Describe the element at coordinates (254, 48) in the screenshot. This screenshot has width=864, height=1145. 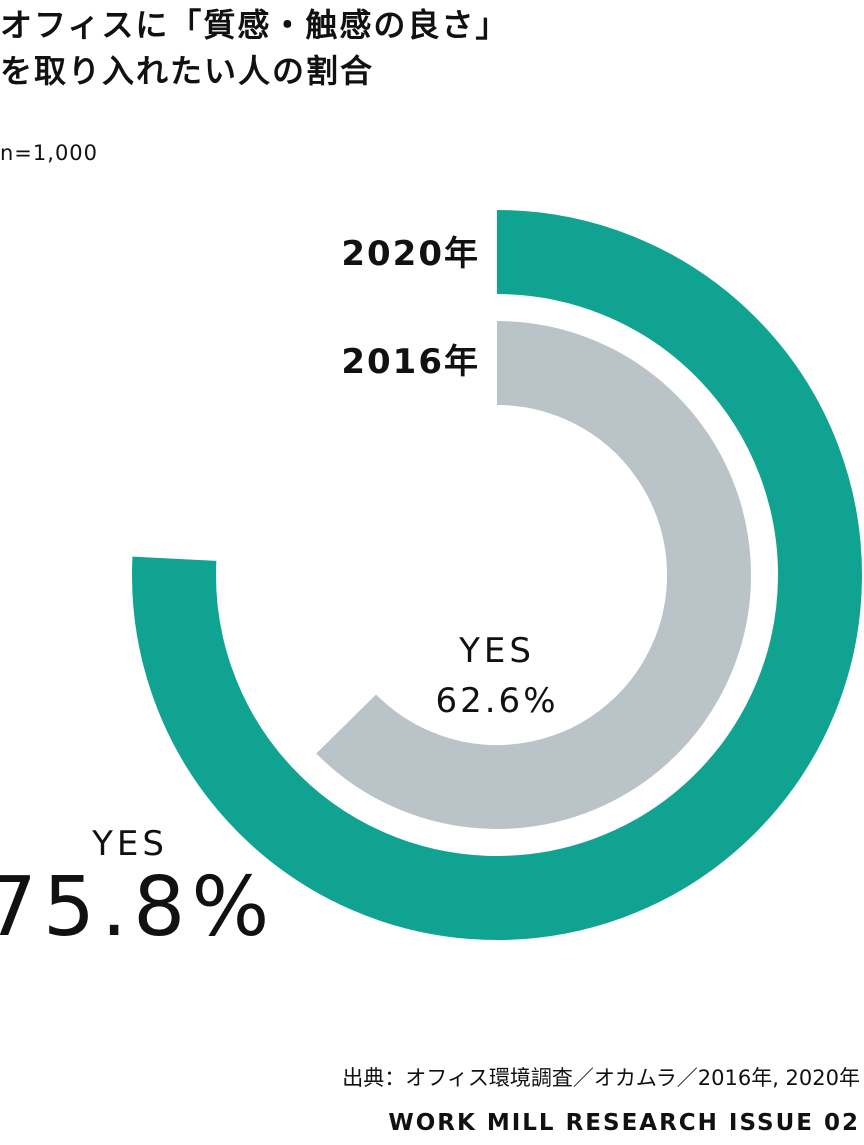
I see `chart-title: オフィスに「質感・触感の良さ」 を取り入れたい人の割合` at that location.